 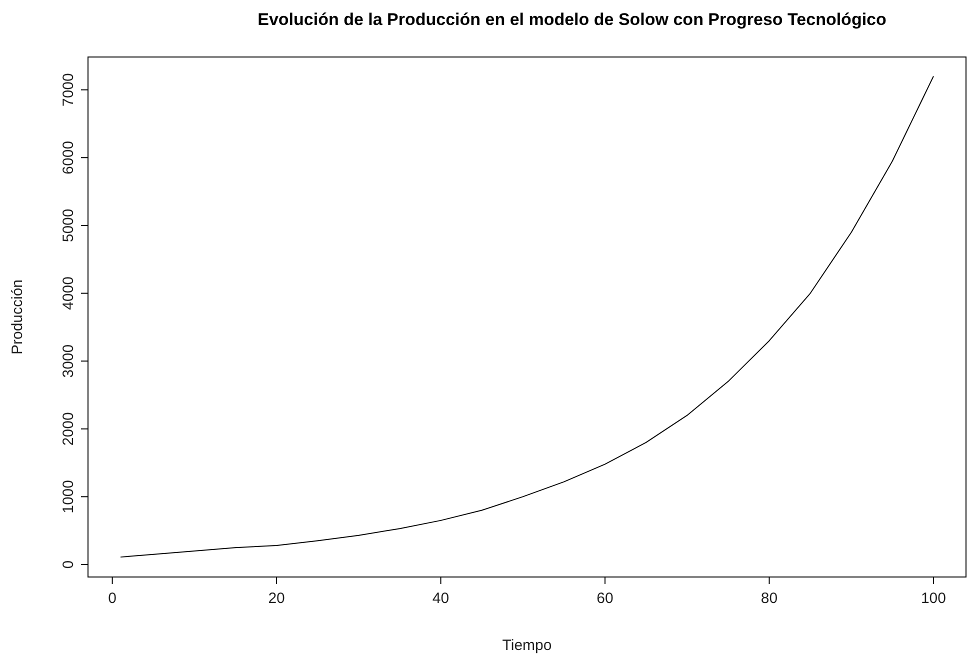 I want to click on x-axis-title: Tiempo, so click(x=527, y=645).